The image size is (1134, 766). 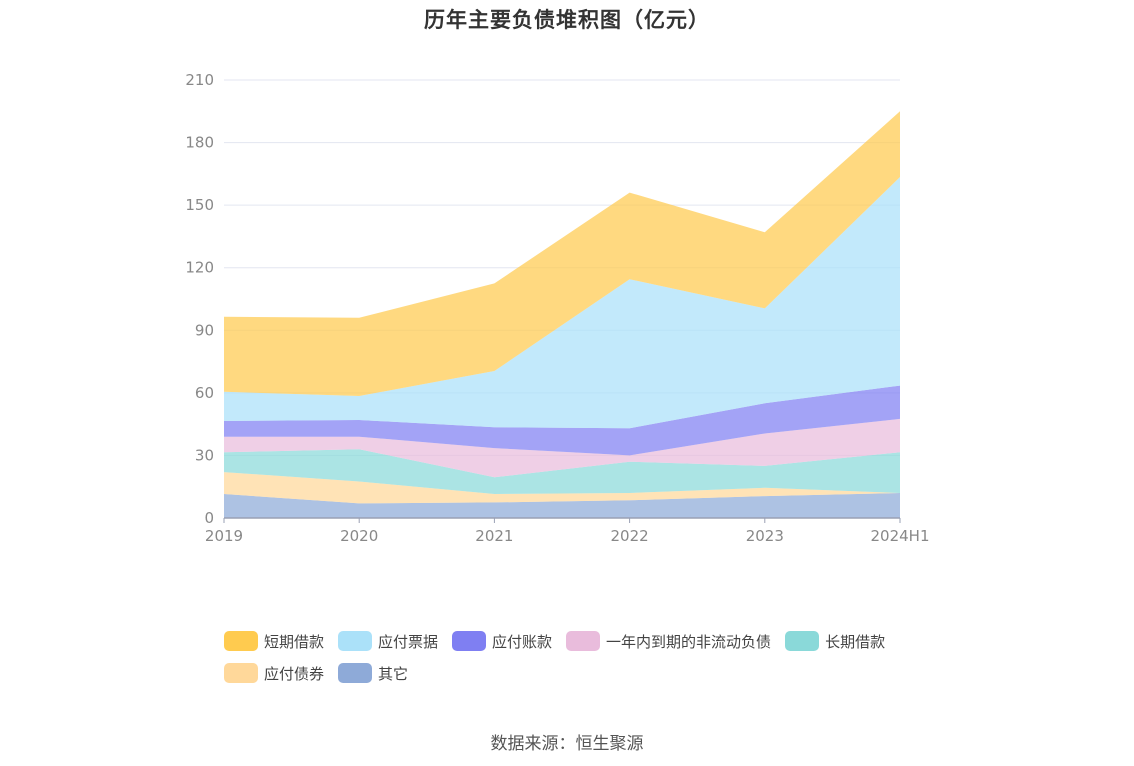 I want to click on source-note: 数据来源：恒生聚源, so click(x=567, y=744).